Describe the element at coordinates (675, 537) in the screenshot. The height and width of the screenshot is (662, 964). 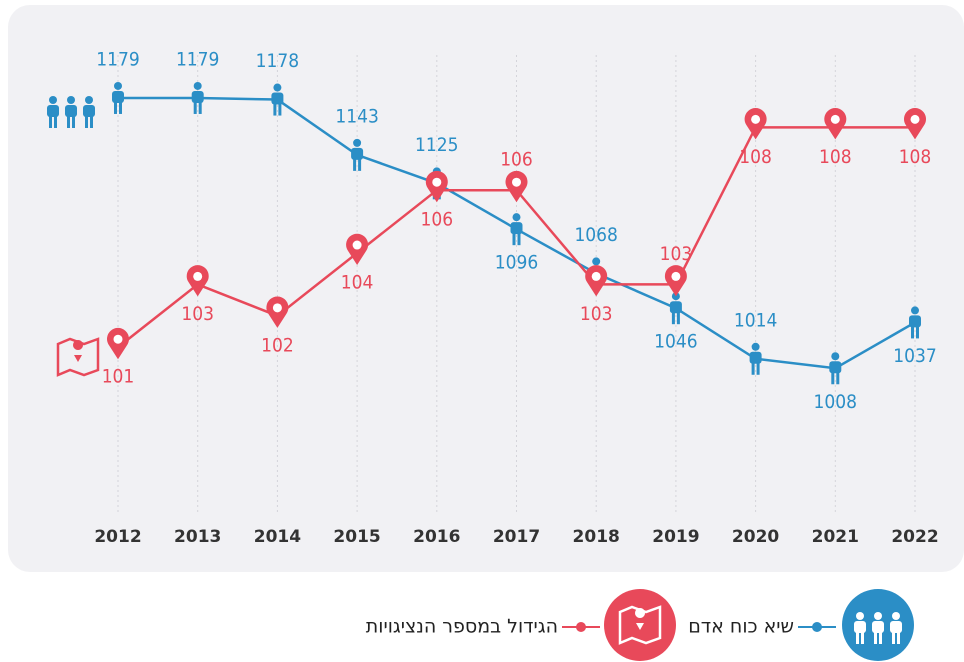
I see `x-tick-label: 2019` at that location.